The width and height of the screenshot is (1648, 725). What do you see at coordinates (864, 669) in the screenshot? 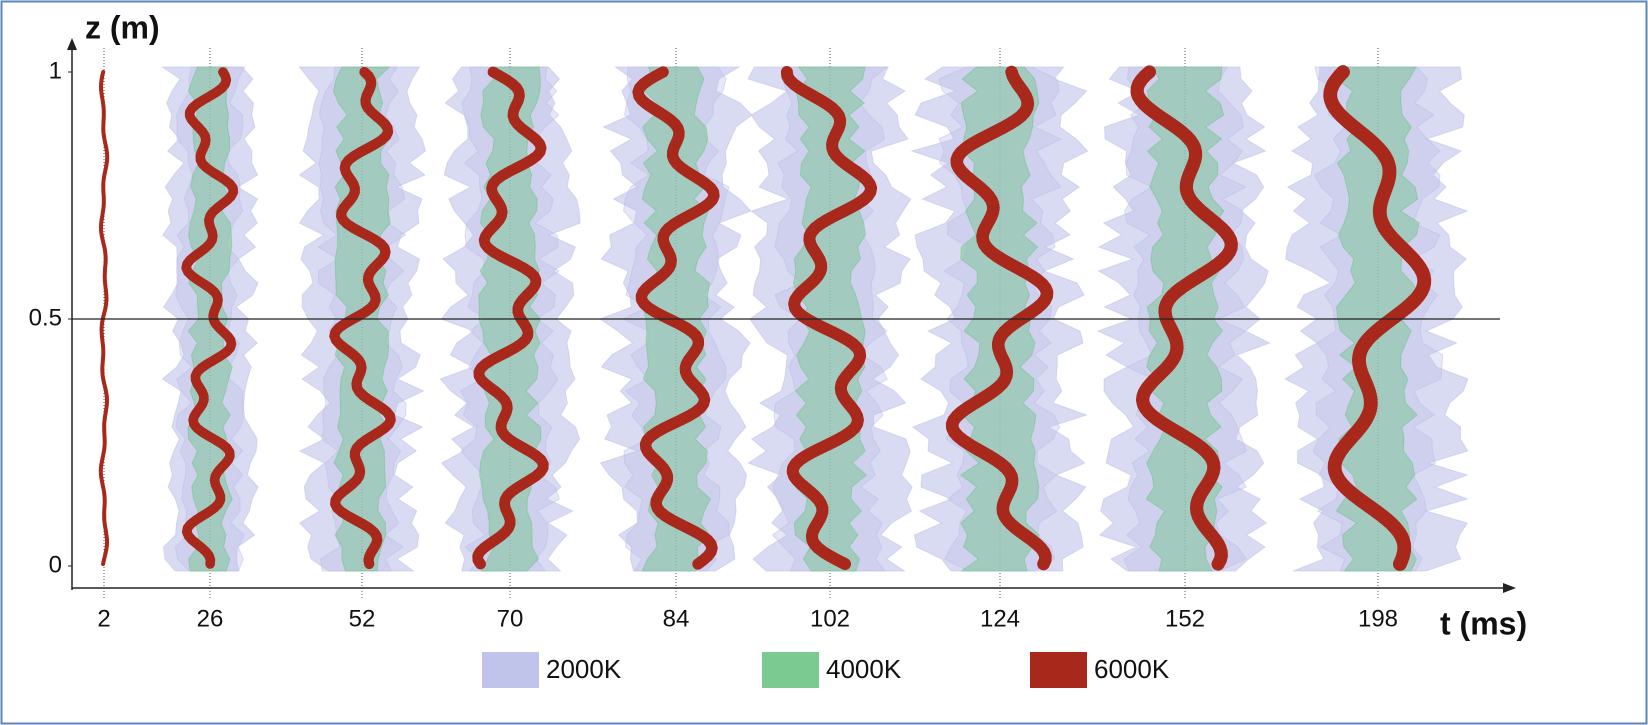
I see `legend-label: 4000K` at bounding box center [864, 669].